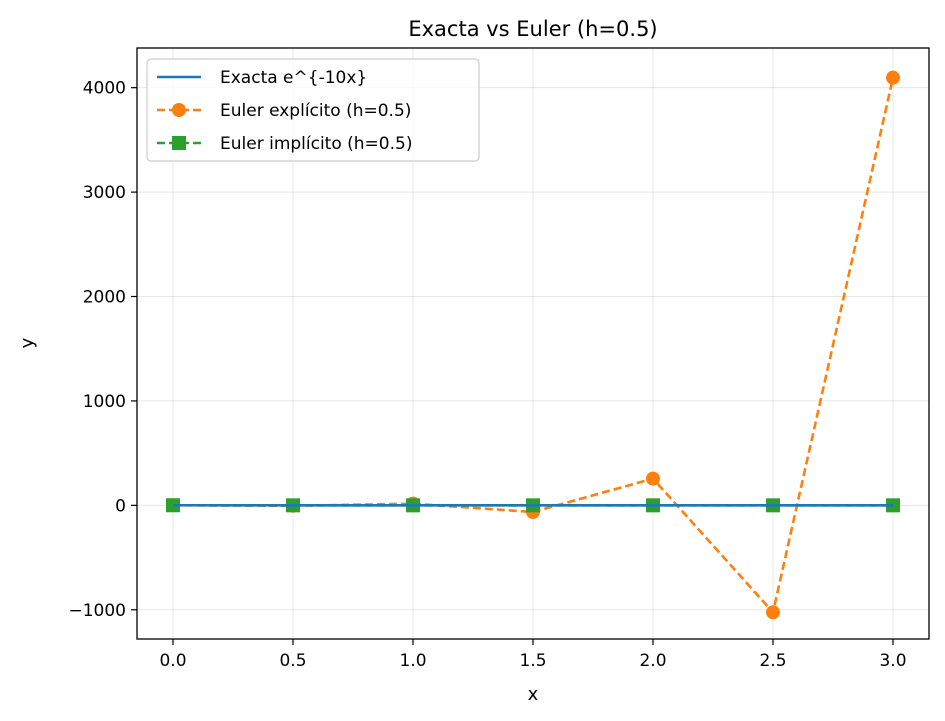 This screenshot has height=721, width=945. What do you see at coordinates (120, 506) in the screenshot?
I see `y-tick-label: 0` at bounding box center [120, 506].